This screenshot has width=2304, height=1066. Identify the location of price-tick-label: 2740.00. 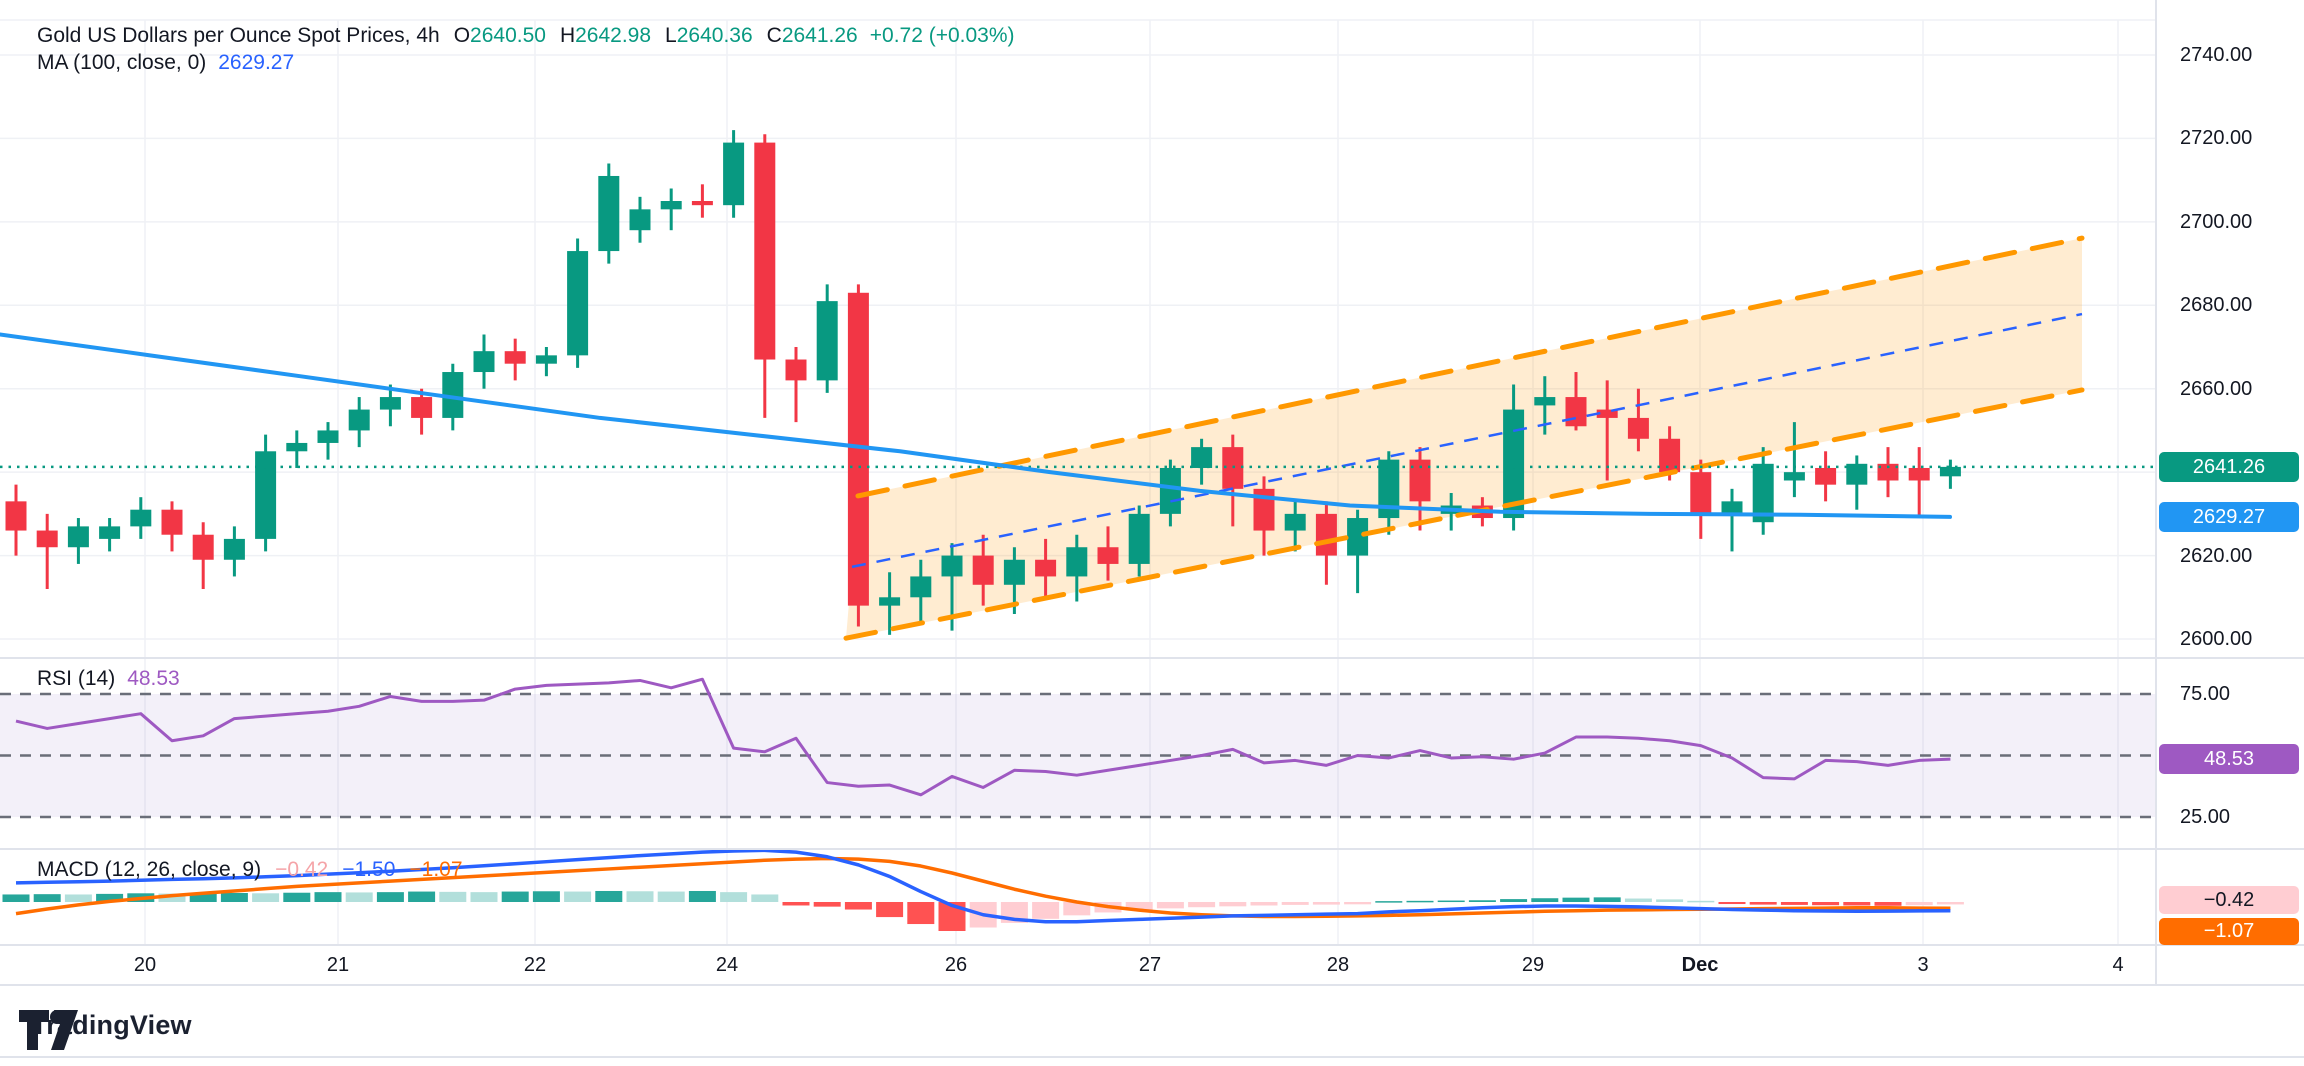
(2216, 55).